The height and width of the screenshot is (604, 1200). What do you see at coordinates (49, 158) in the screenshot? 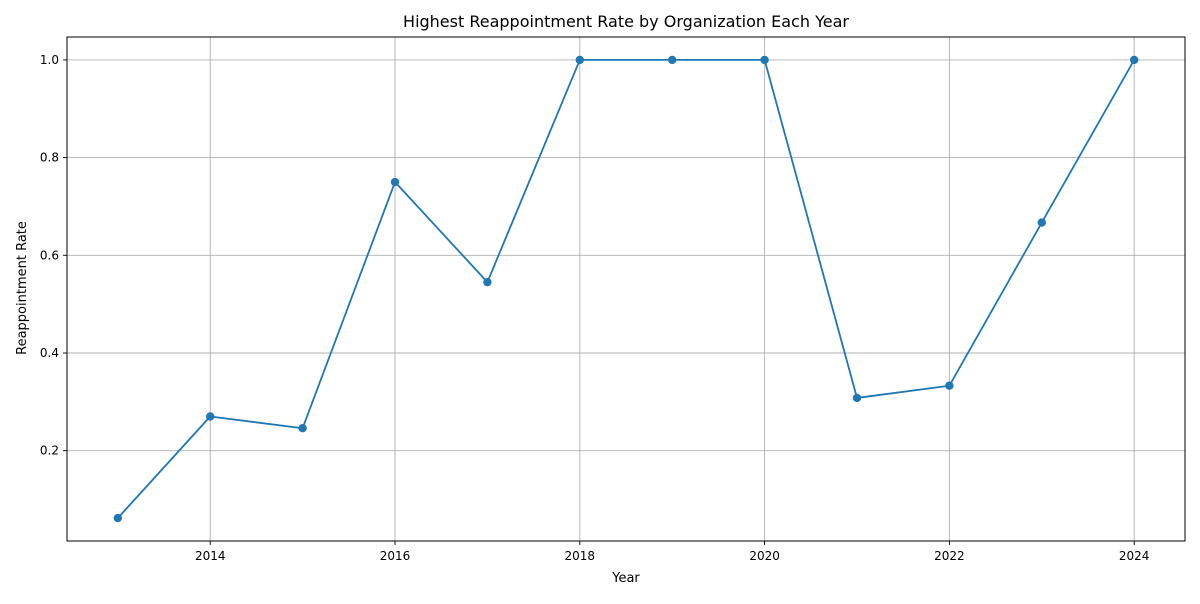
I see `y-tick-label: 0.8` at bounding box center [49, 158].